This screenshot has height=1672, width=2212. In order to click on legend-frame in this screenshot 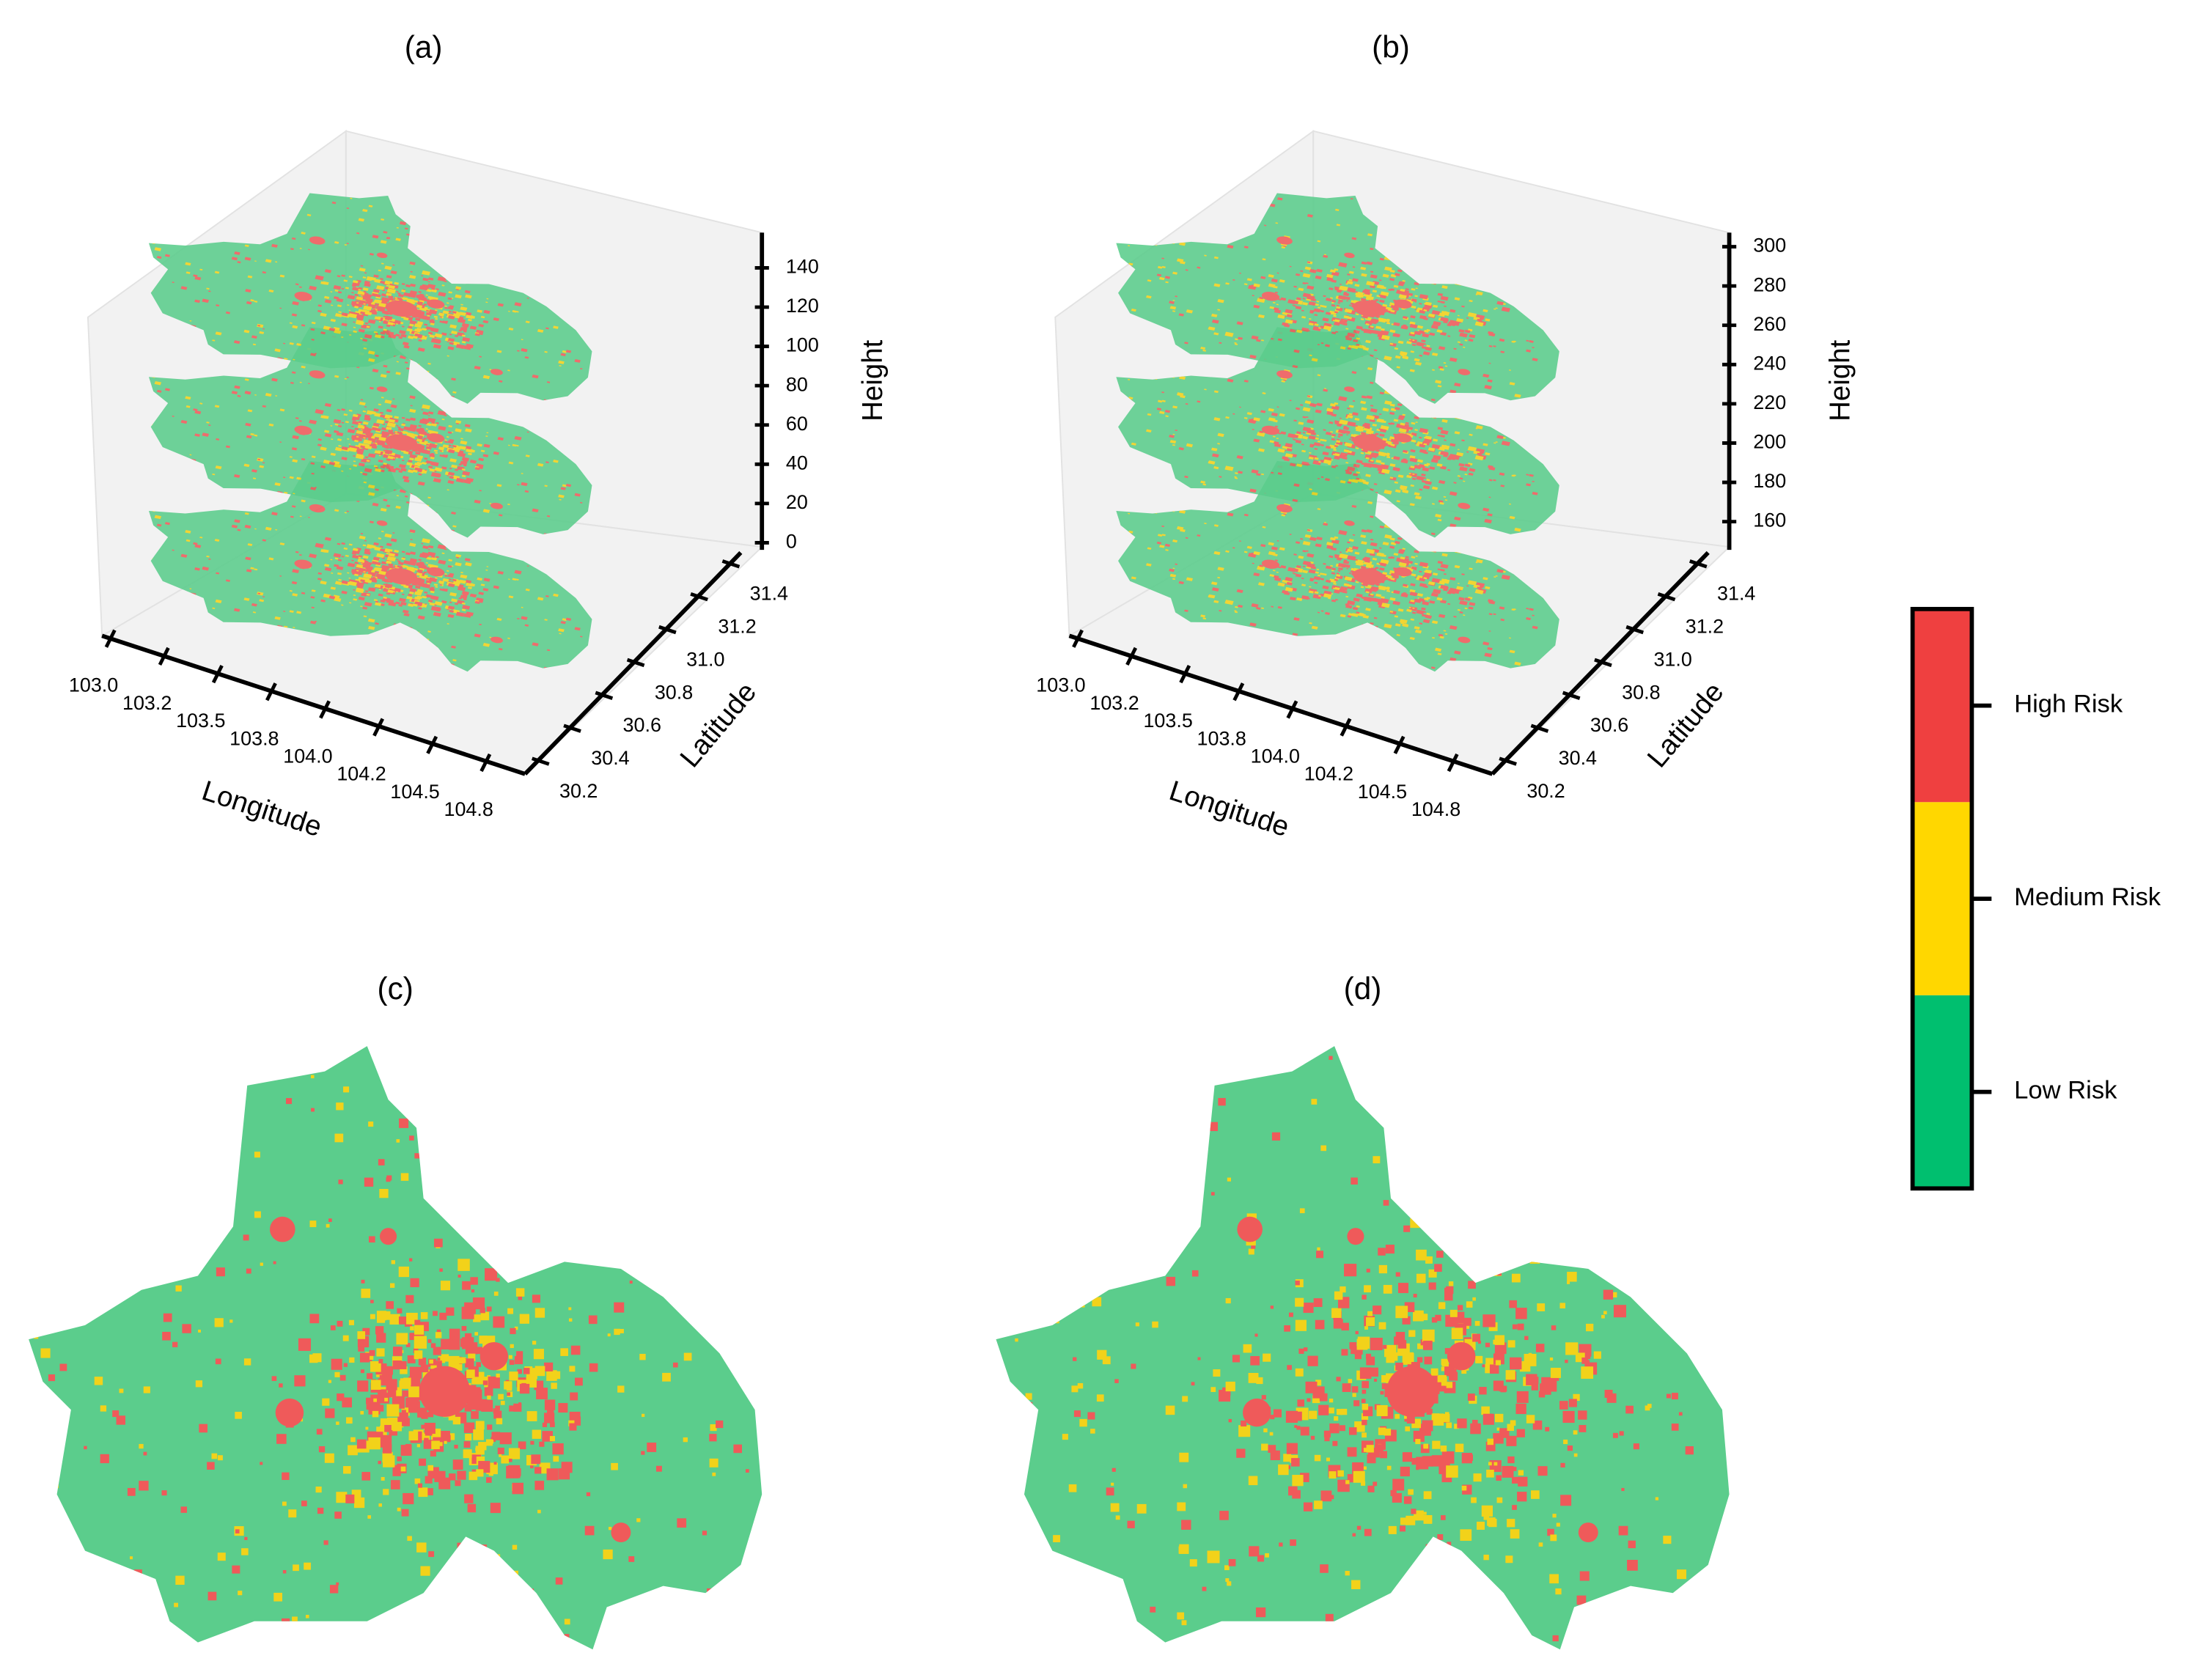, I will do `click(1942, 898)`.